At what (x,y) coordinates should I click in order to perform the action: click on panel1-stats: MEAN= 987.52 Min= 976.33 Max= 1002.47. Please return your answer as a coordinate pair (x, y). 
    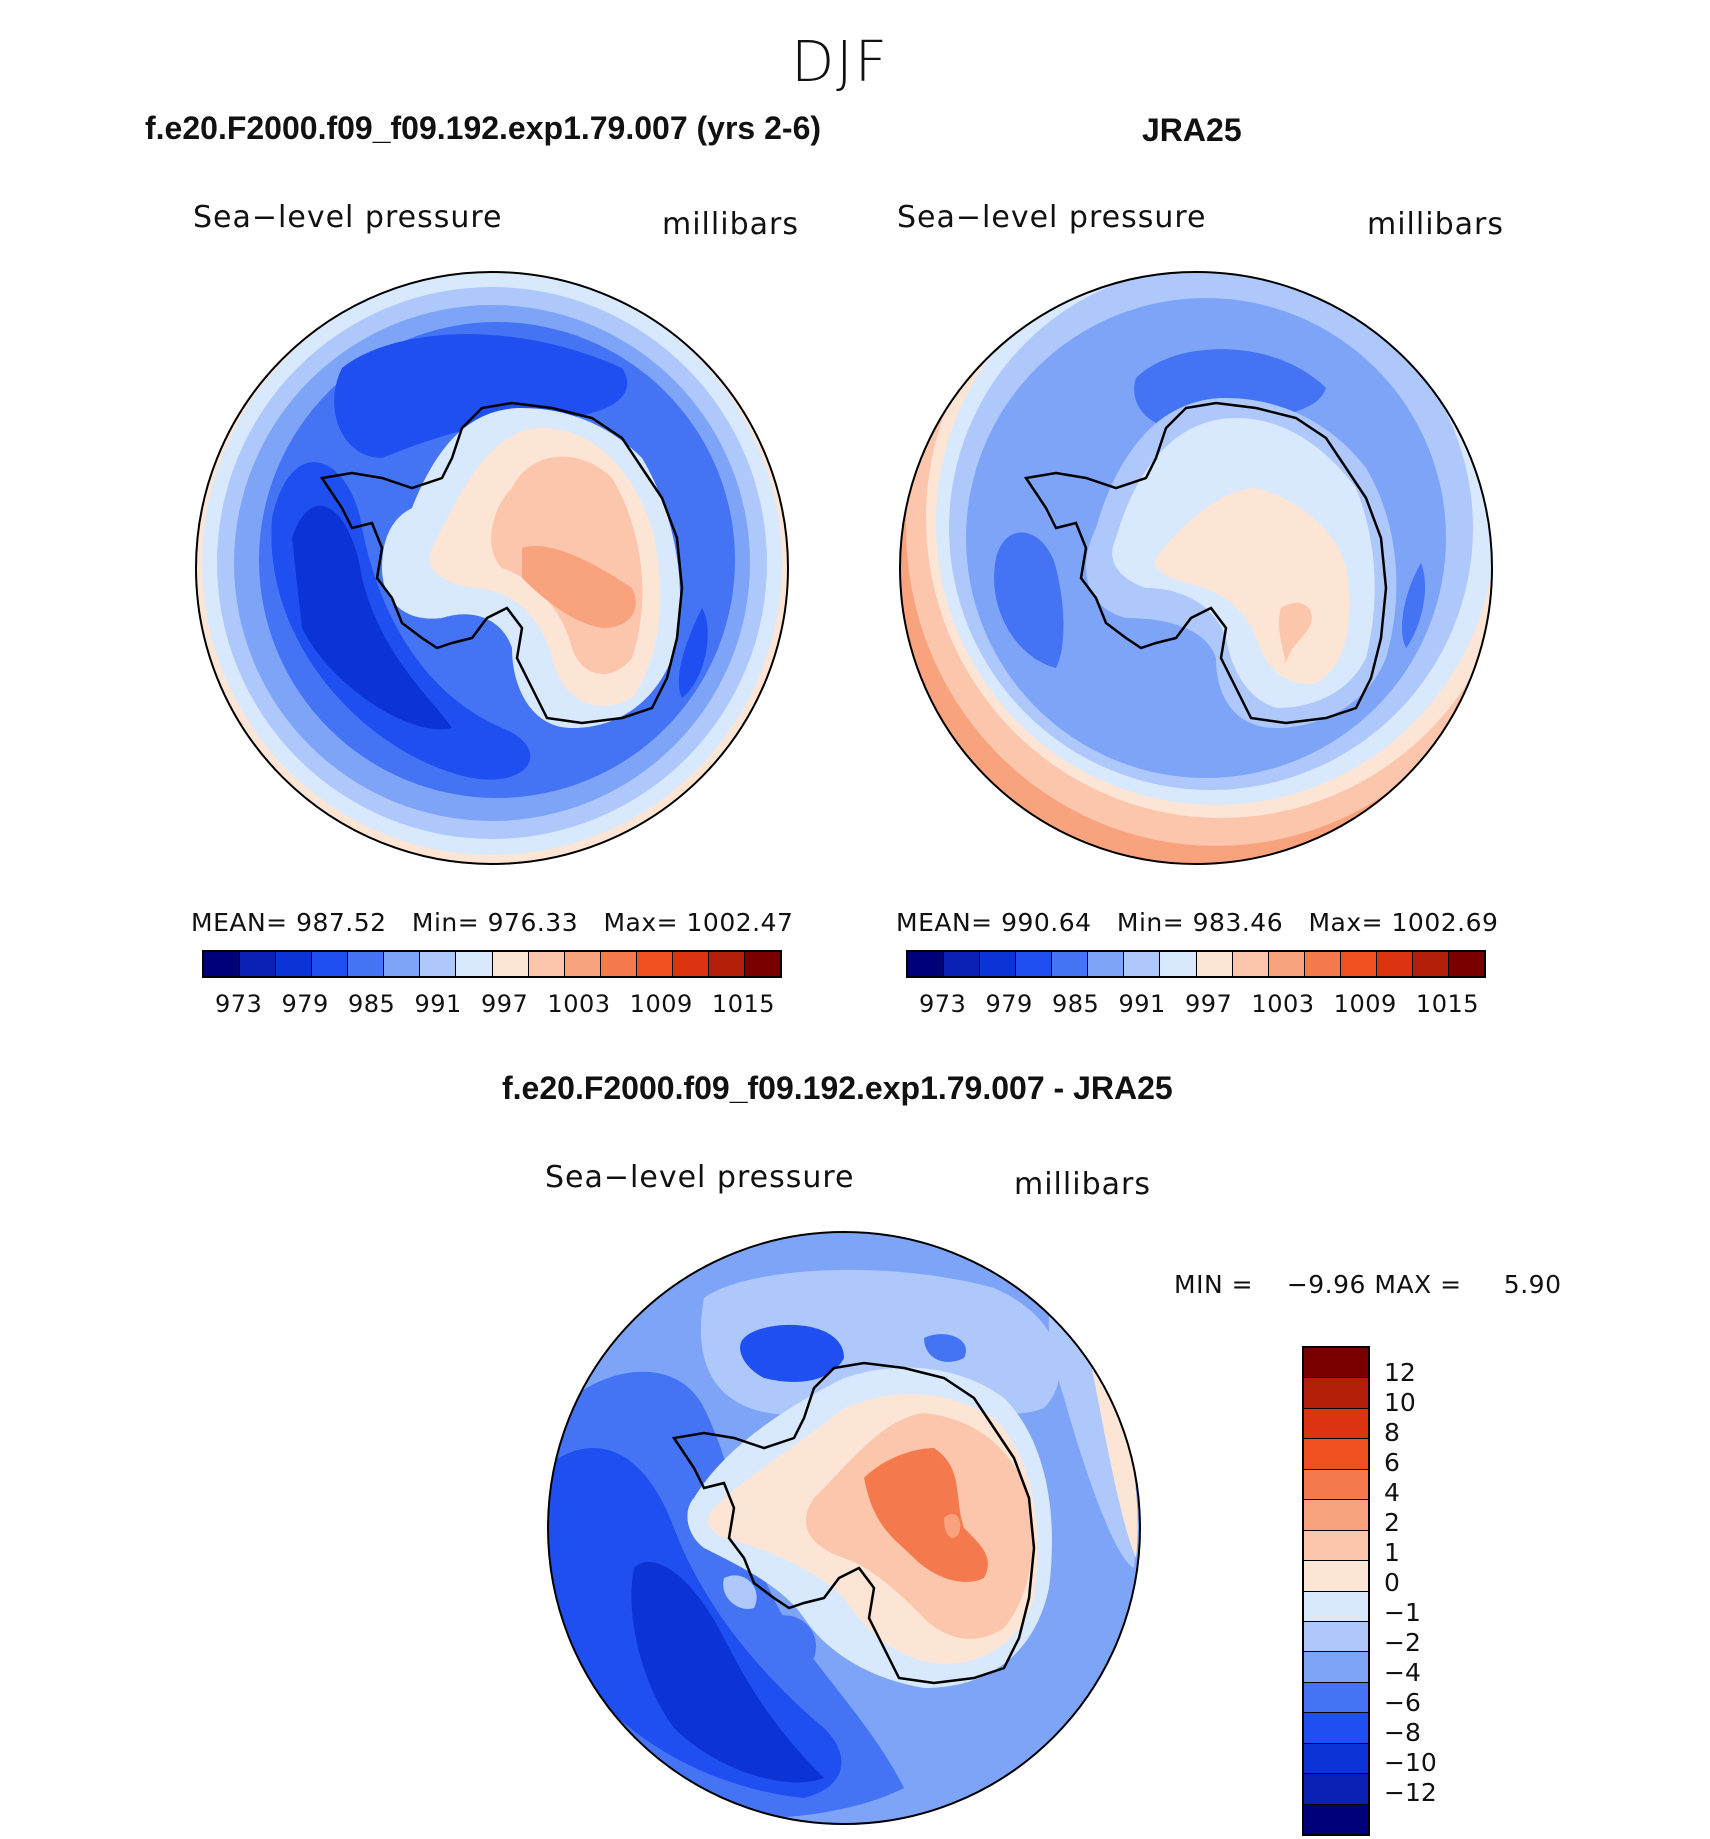
    Looking at the image, I should click on (492, 922).